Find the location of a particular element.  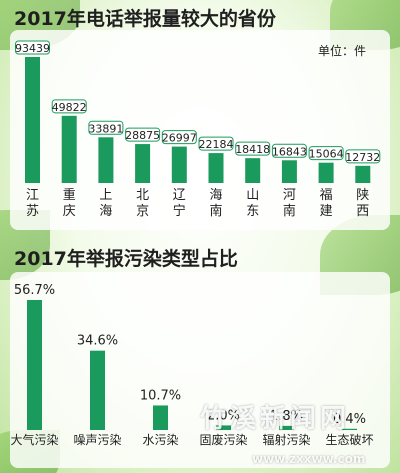

watermark-logo: 竹溪新闻网 is located at coordinates (275, 419).